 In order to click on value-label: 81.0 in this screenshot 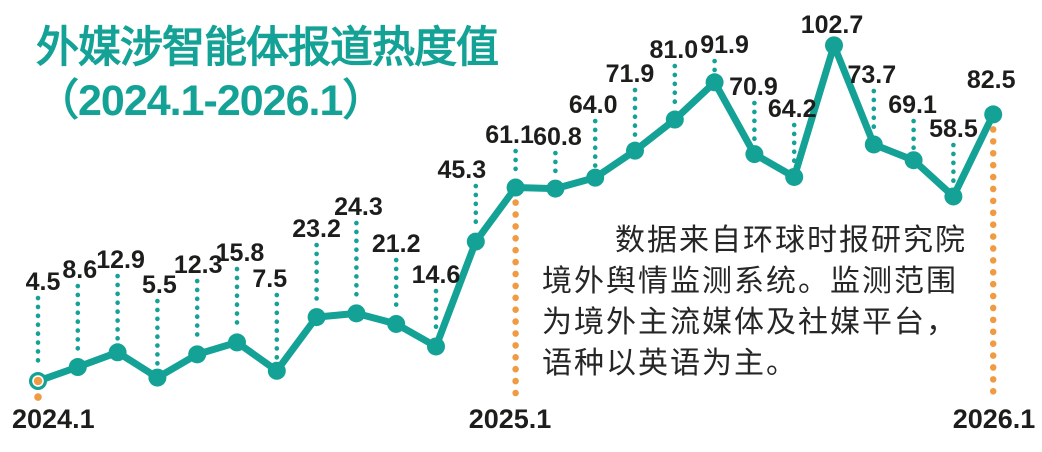, I will do `click(673, 50)`.